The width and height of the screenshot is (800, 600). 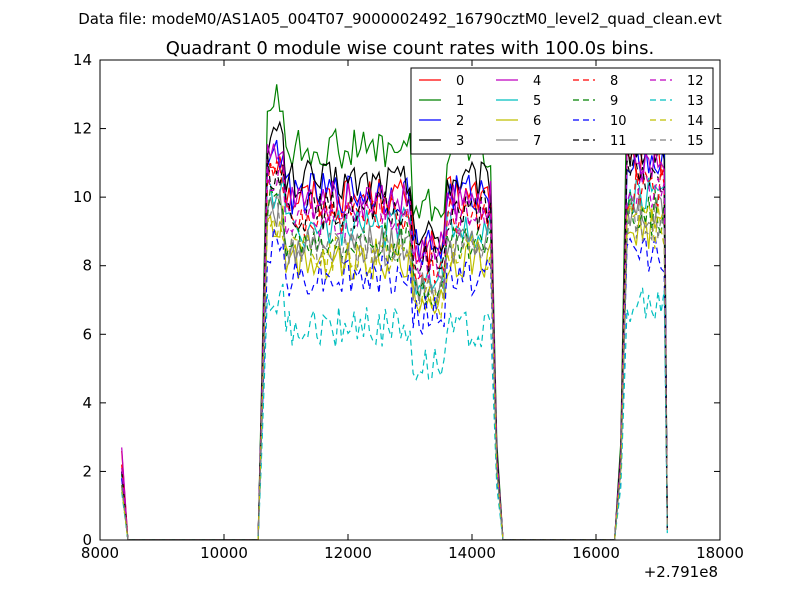 I want to click on legend-label: 10, so click(x=618, y=121).